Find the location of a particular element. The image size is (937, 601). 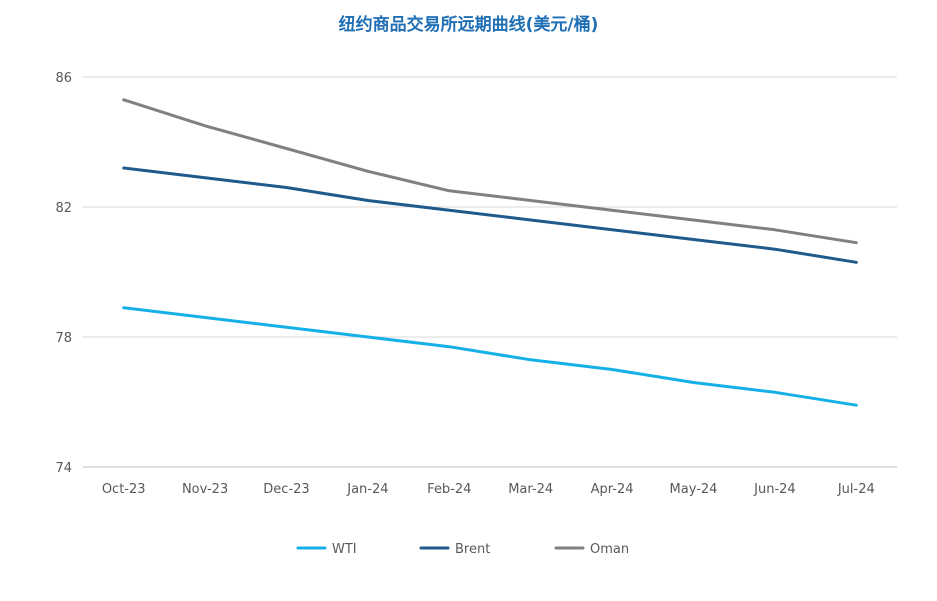

x-tick-label: Mar-24 is located at coordinates (530, 489).